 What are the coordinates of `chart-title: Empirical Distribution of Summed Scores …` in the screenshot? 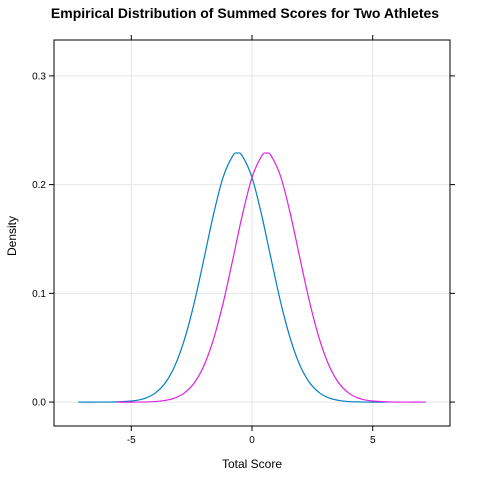 It's located at (245, 13).